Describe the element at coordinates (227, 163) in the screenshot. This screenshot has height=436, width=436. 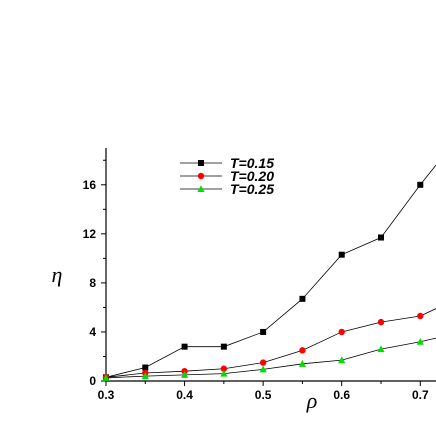
I see `legend-entry: T=0.15` at that location.